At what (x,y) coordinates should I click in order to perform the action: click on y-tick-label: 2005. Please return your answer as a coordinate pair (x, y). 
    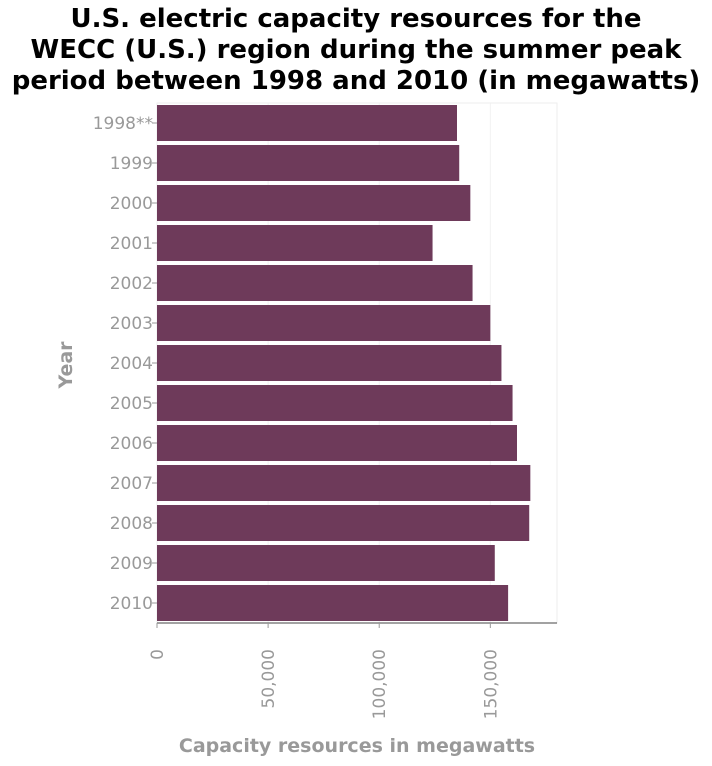
    Looking at the image, I should click on (131, 404).